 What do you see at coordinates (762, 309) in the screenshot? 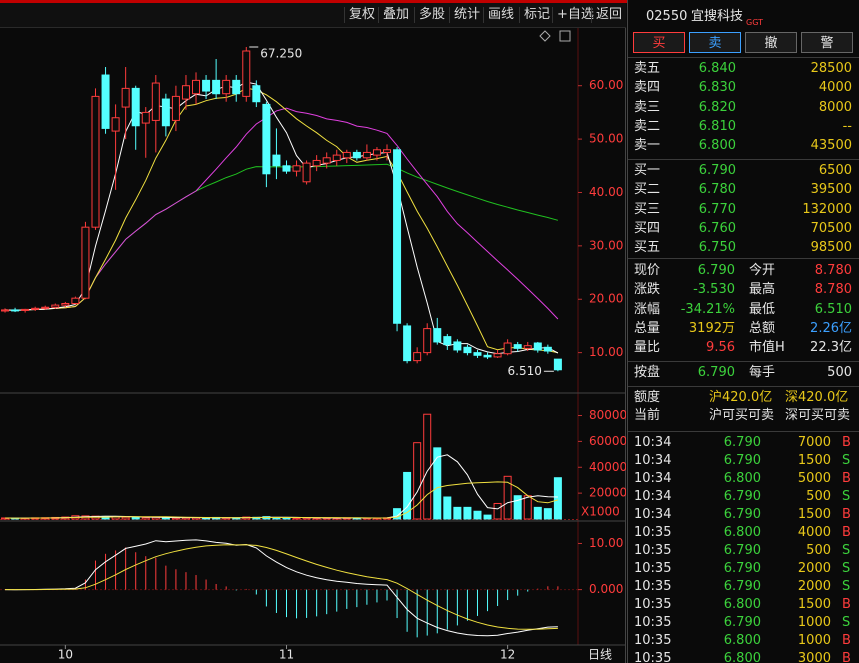
I see `stat-label: 最低` at bounding box center [762, 309].